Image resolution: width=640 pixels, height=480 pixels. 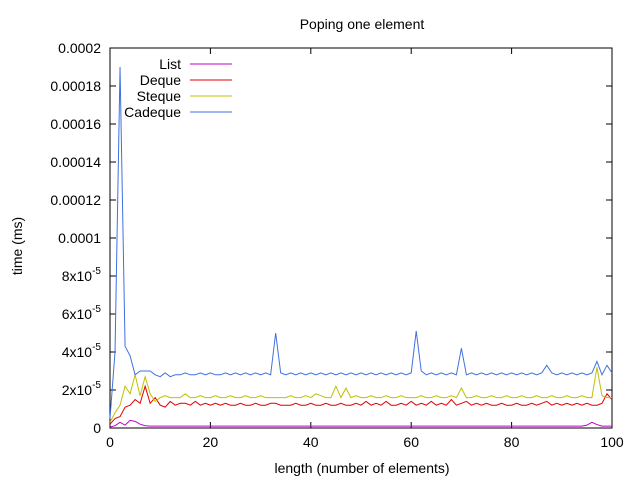 I want to click on chart-title: Poping one element, so click(x=362, y=24).